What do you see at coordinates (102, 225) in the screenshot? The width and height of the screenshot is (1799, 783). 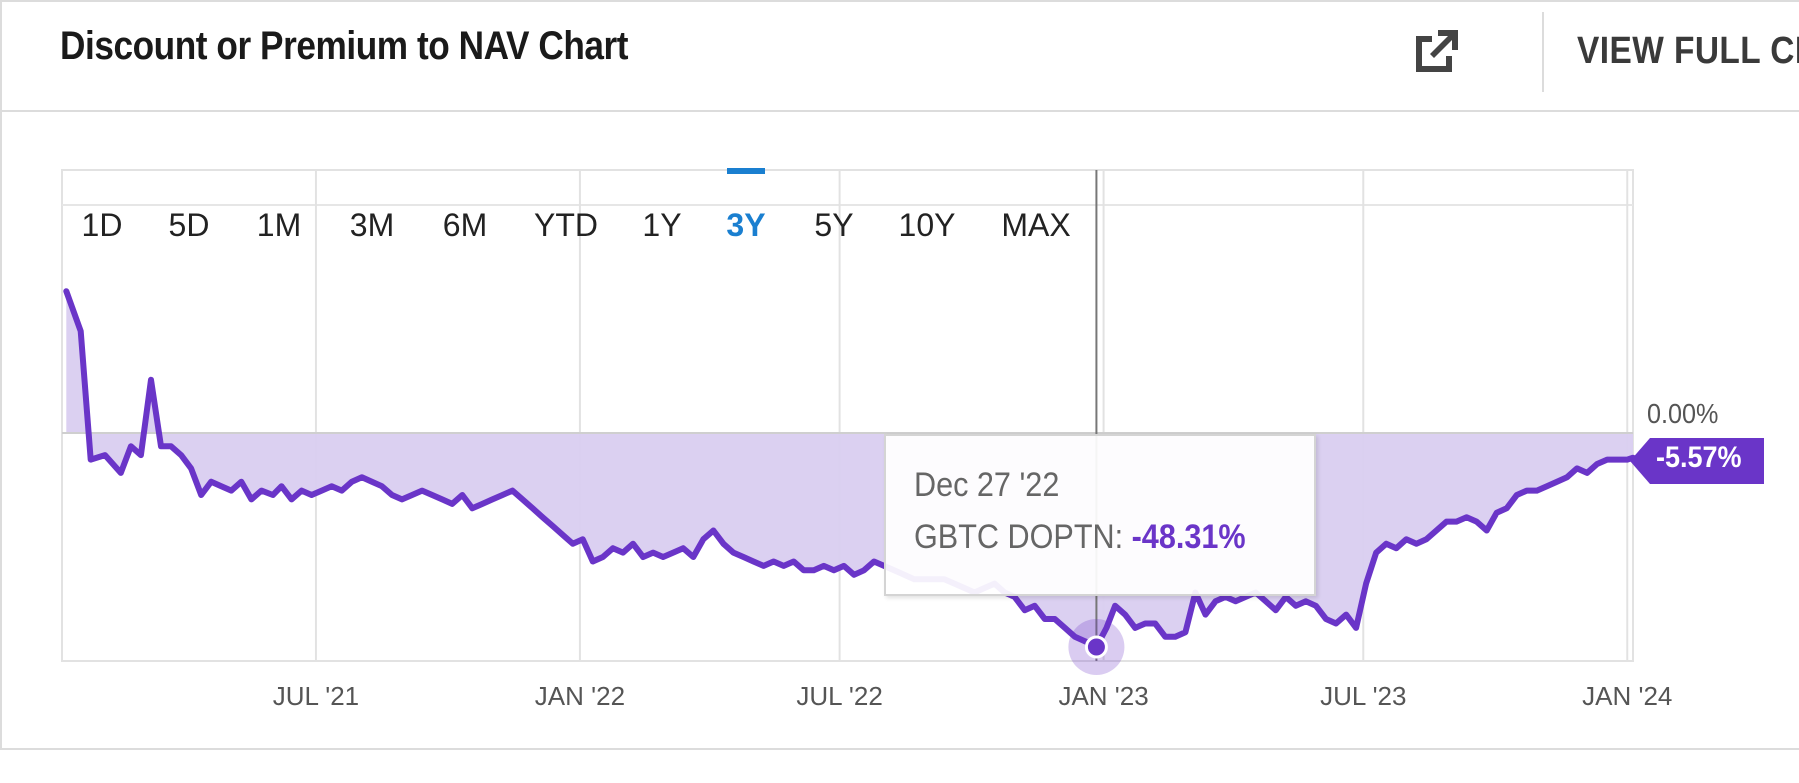 I see `range-button-1d: 1D` at bounding box center [102, 225].